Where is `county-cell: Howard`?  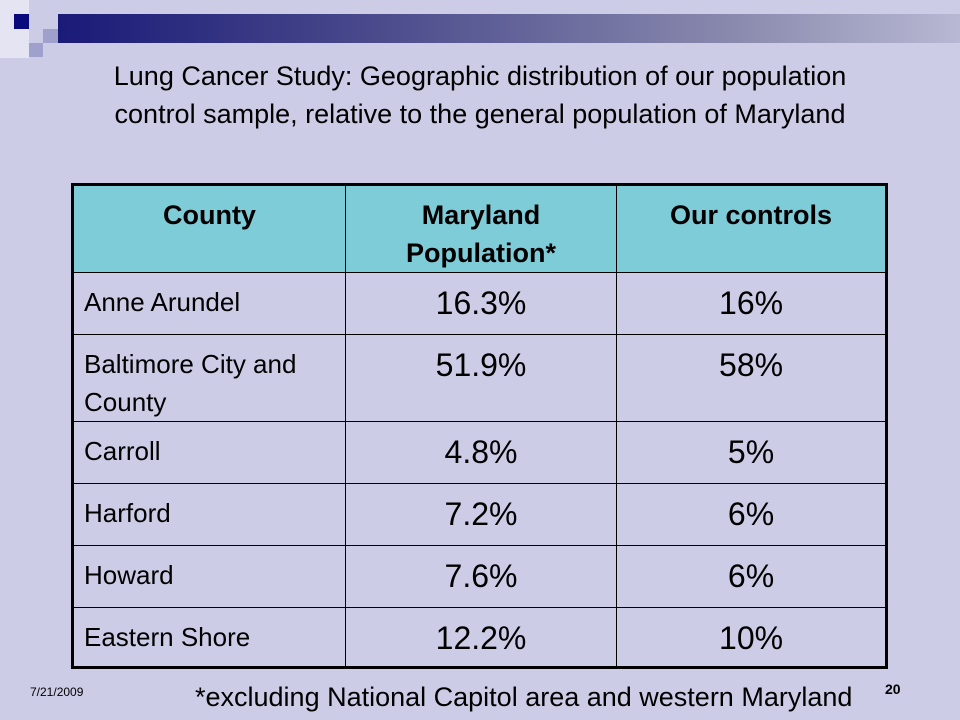
county-cell: Howard is located at coordinates (209, 576).